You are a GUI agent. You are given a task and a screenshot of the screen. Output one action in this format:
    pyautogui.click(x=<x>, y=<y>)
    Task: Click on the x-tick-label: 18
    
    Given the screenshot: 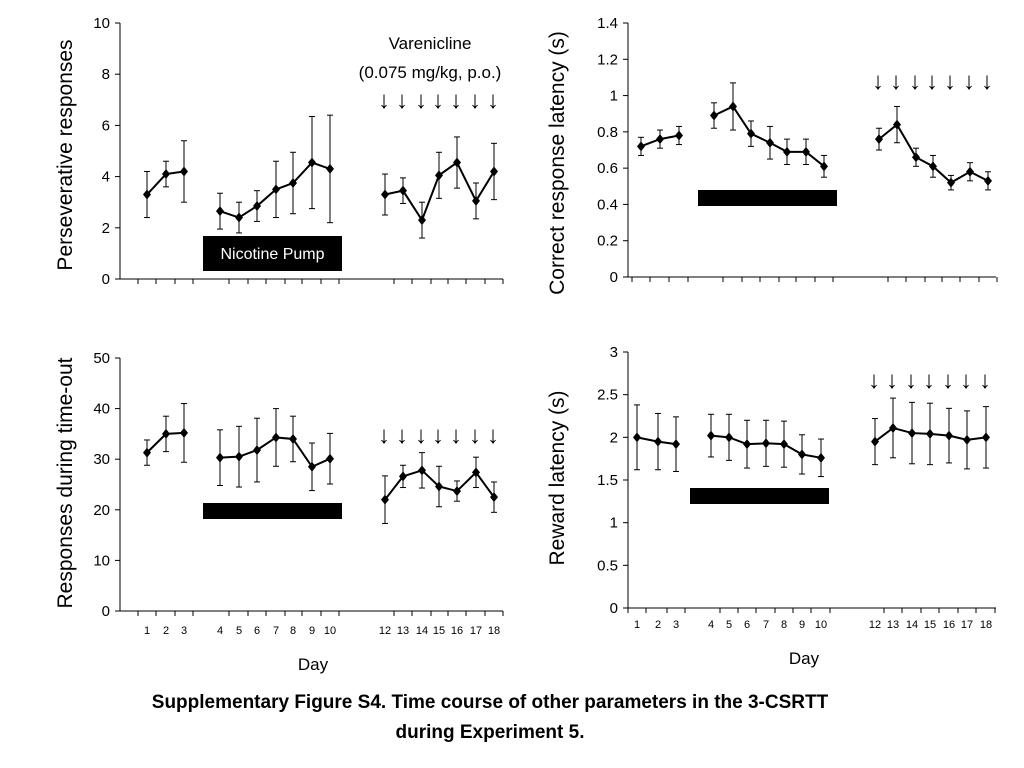 What is the action you would take?
    pyautogui.click(x=986, y=625)
    